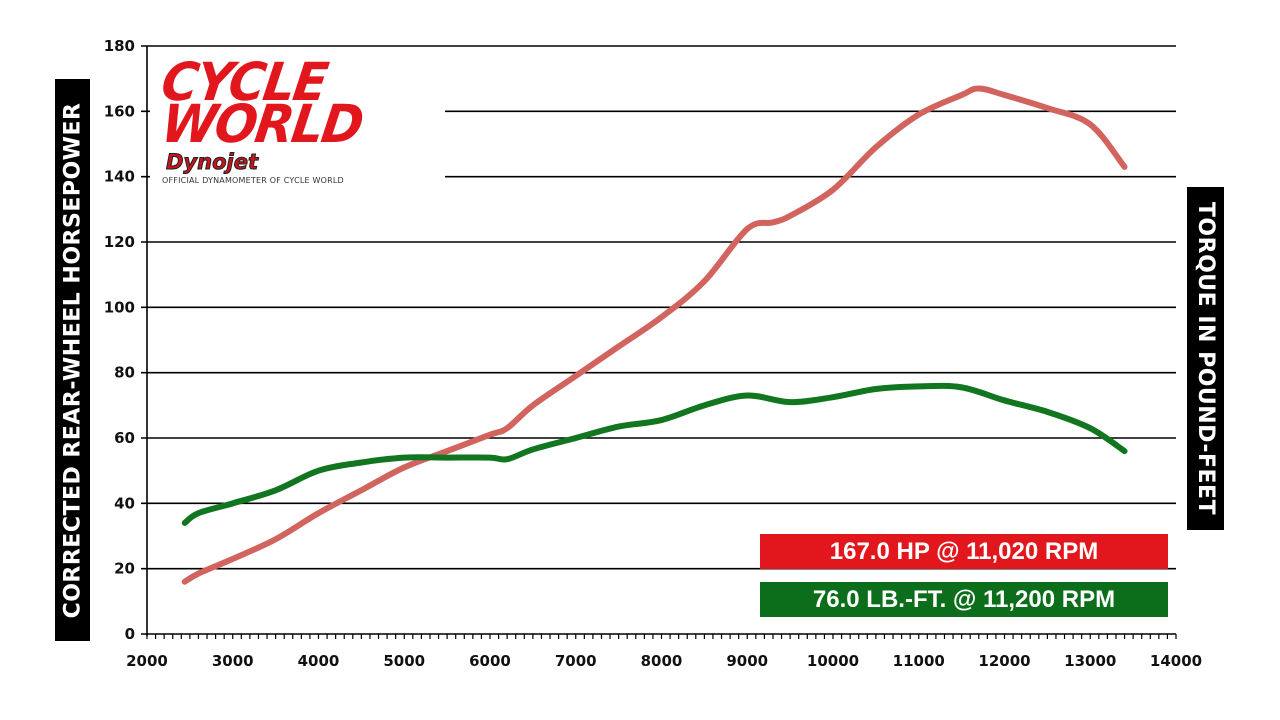  Describe the element at coordinates (119, 242) in the screenshot. I see `y-tick-label: 120` at that location.